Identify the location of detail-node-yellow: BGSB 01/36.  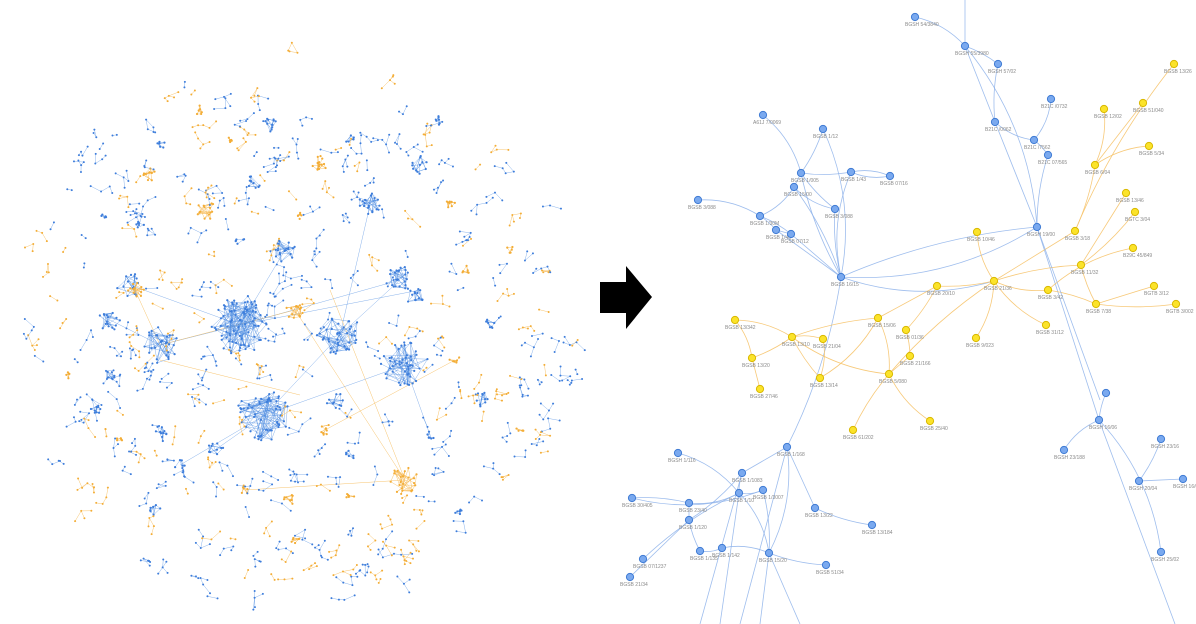
(910, 333).